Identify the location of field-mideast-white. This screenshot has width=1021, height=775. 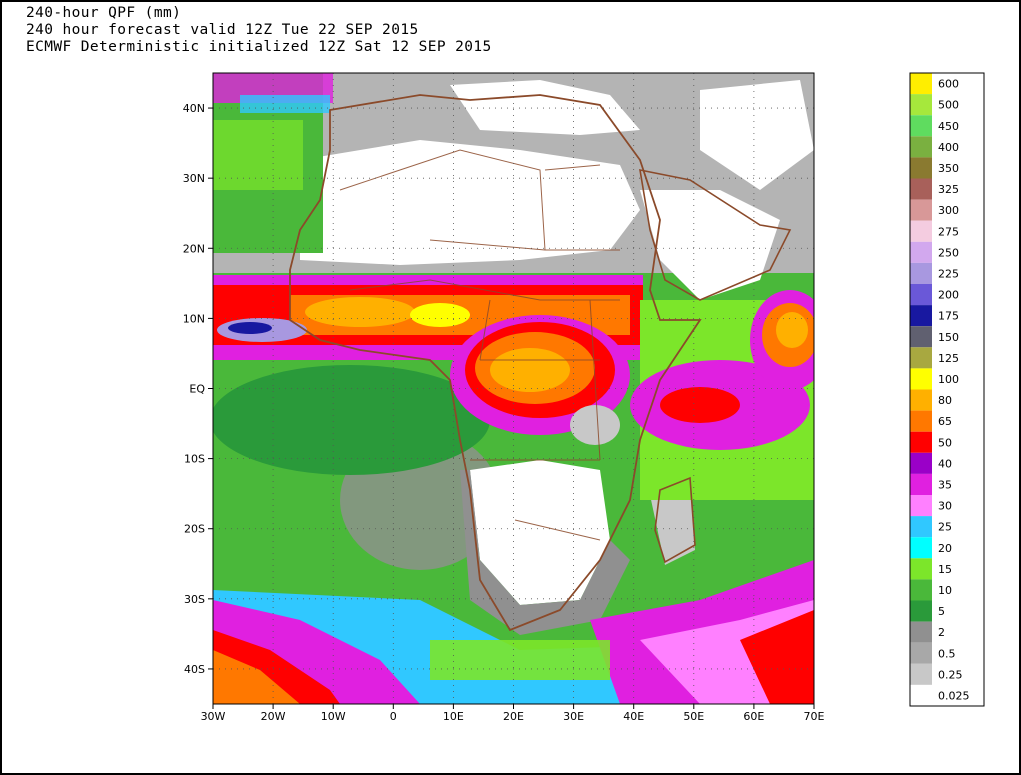
(757, 135).